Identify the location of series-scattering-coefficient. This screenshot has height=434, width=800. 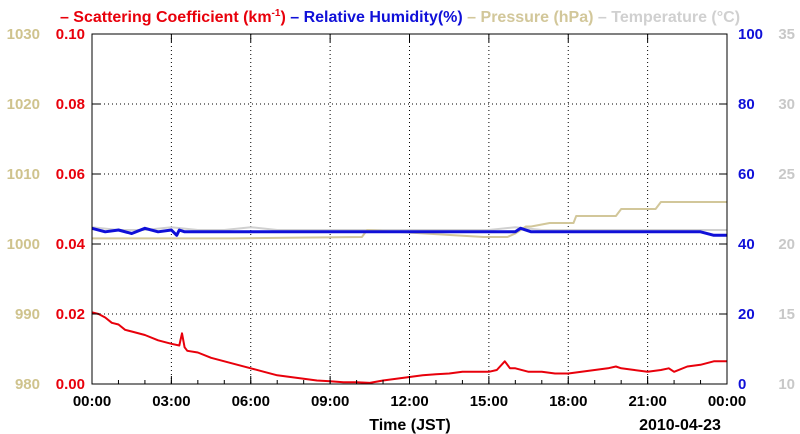
(409, 347).